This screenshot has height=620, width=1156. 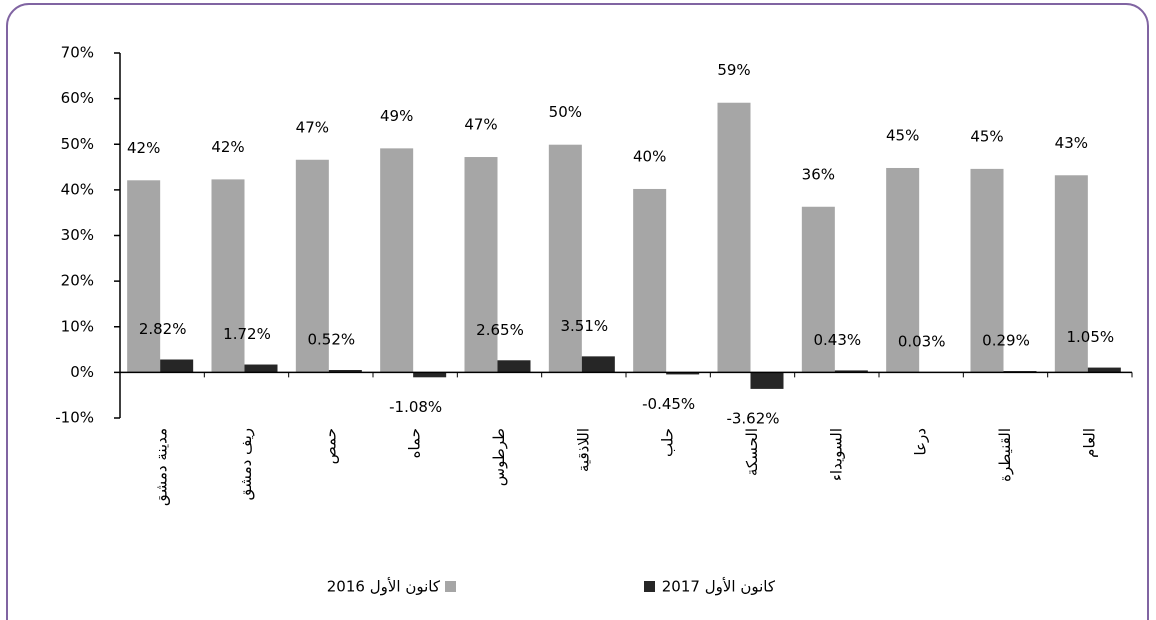 I want to click on data-label: 3.51%, so click(x=585, y=326).